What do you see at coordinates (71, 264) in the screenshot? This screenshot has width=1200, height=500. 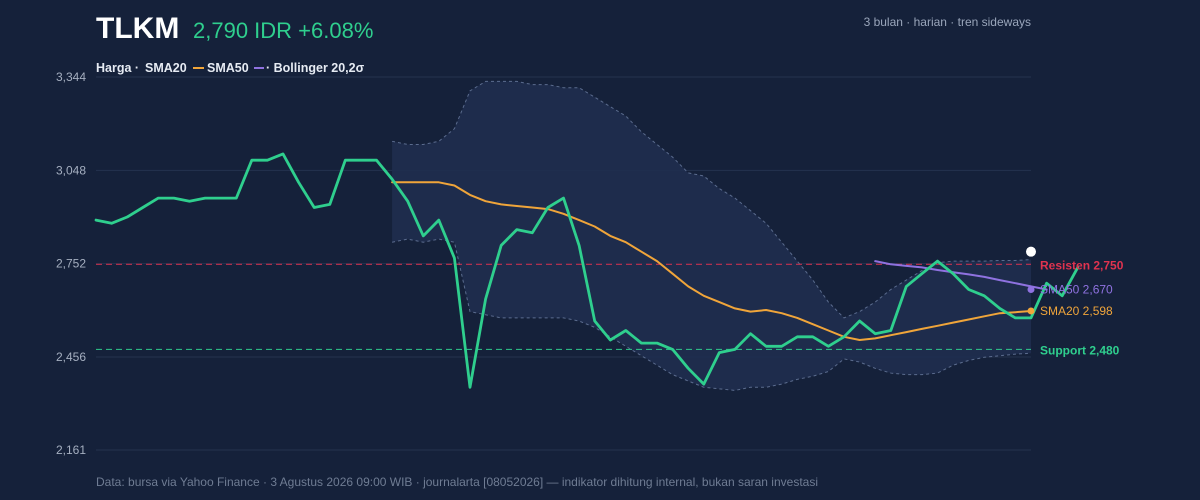 I see `y-tick-label: 2,752` at bounding box center [71, 264].